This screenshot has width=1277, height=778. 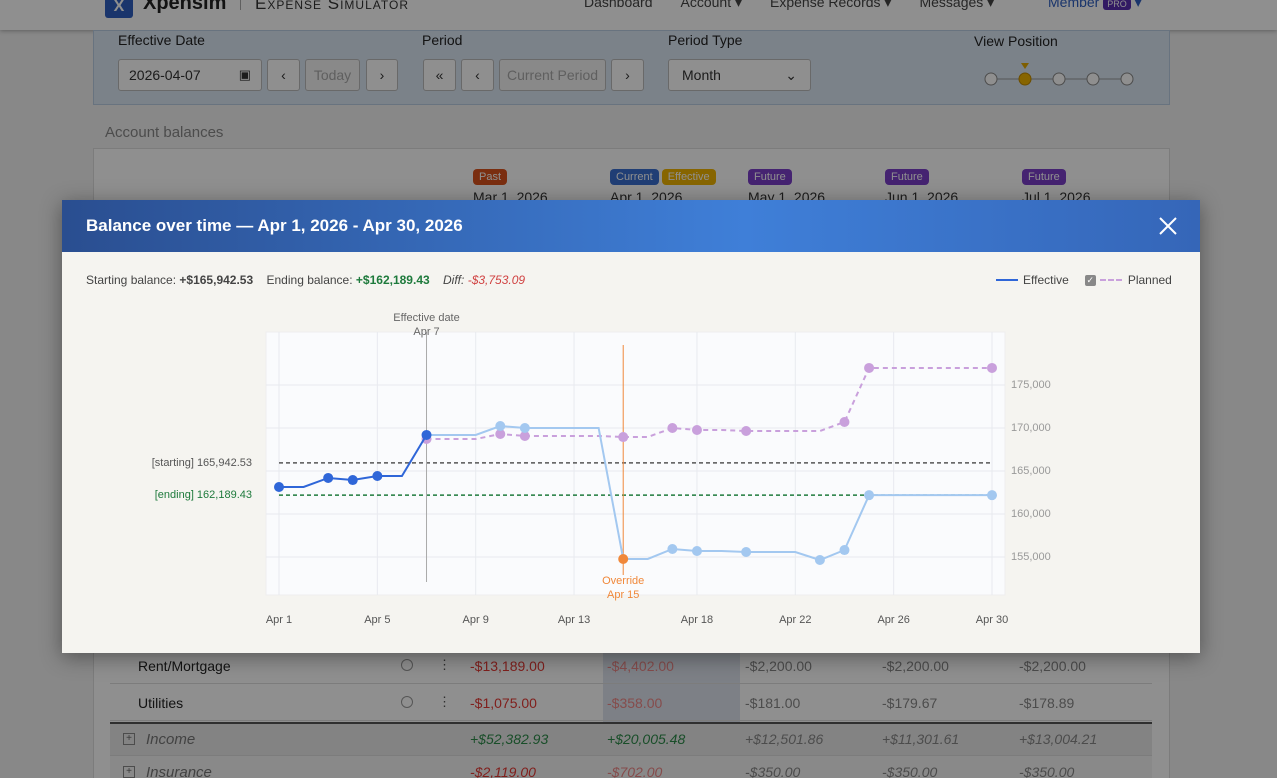 I want to click on row-border, so click(x=631, y=683).